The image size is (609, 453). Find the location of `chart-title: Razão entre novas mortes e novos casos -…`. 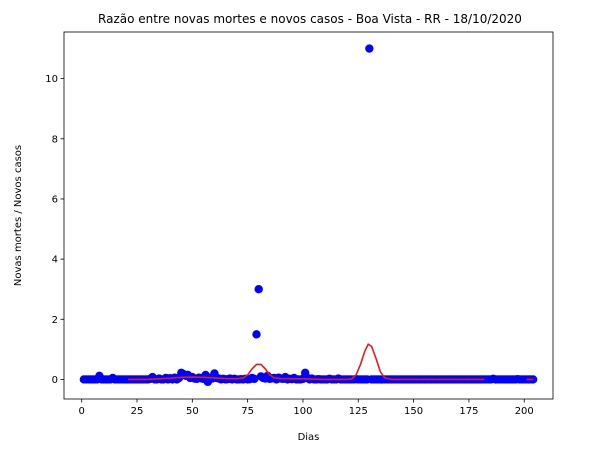

chart-title: Razão entre novas mortes e novos casos -… is located at coordinates (310, 19).